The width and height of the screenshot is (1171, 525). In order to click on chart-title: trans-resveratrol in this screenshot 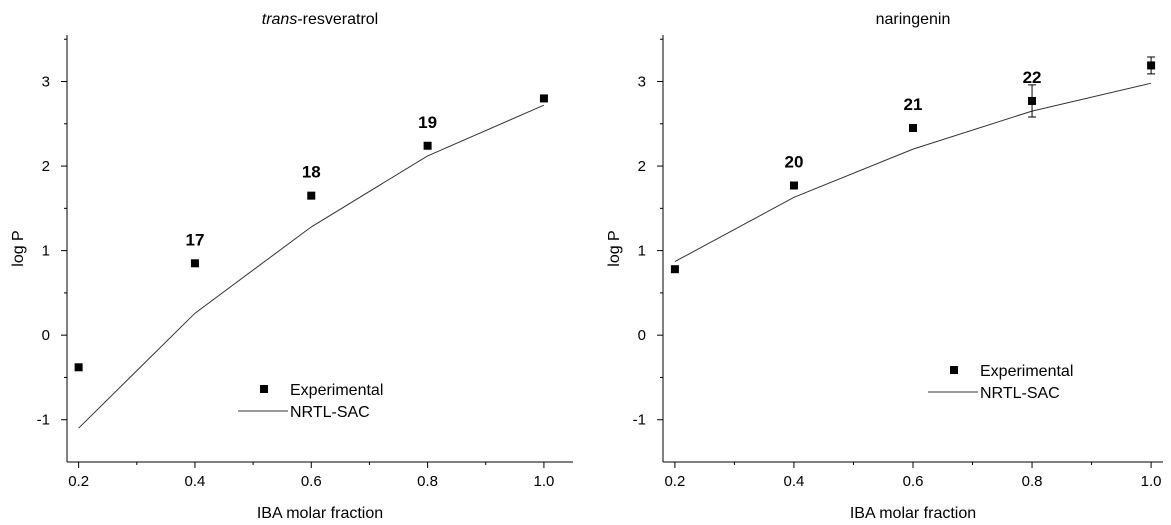, I will do `click(320, 19)`.